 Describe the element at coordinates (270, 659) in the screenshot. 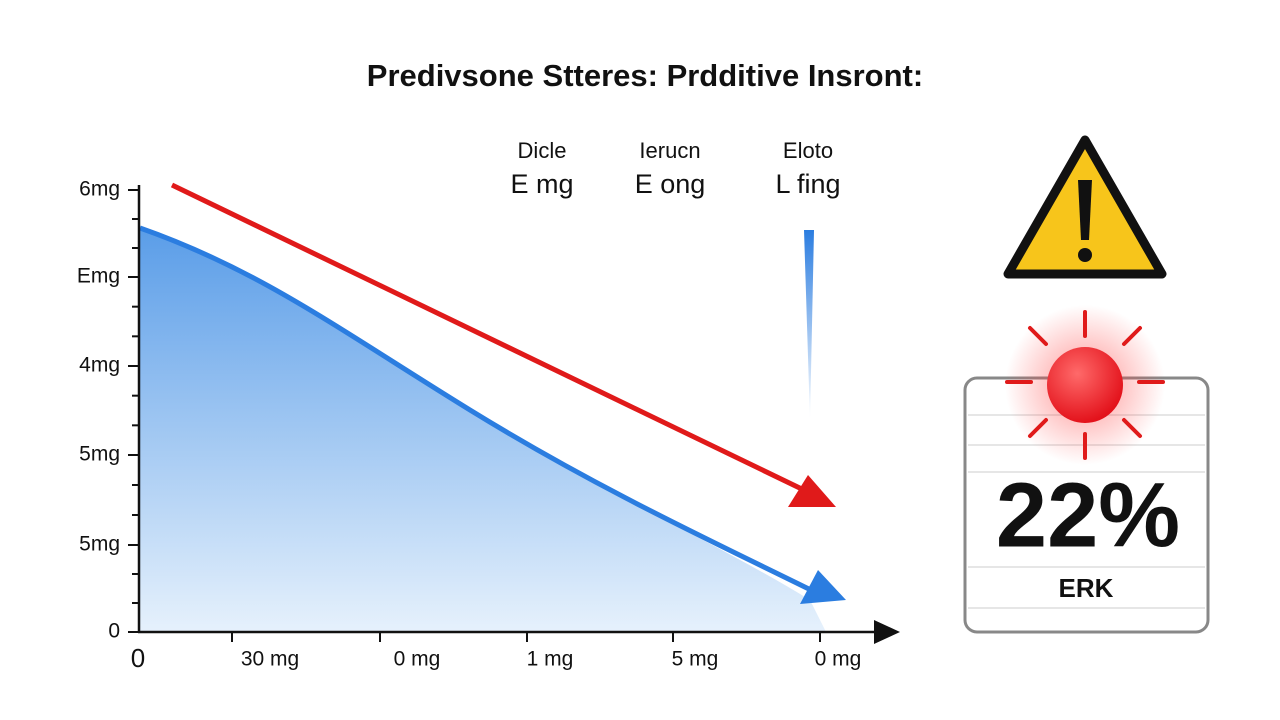

I see `x-label: 30 mg` at that location.